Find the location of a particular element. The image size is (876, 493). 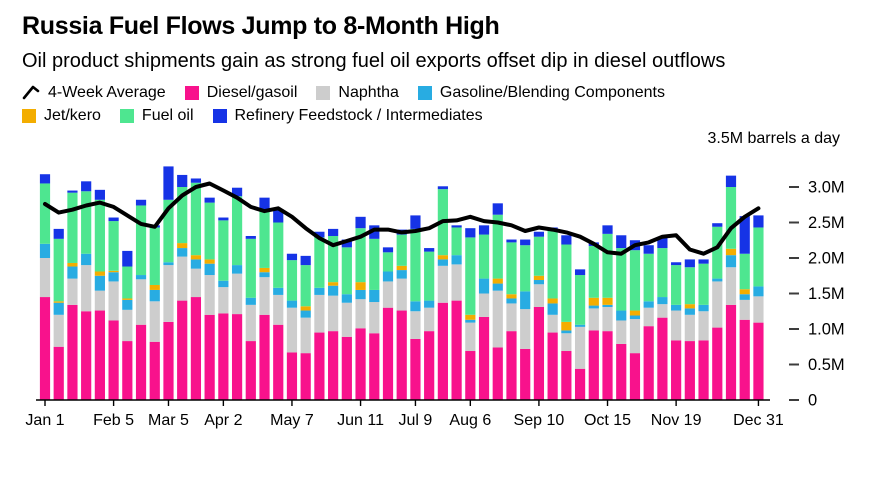

x-axis-label: Apr 2 is located at coordinates (223, 420).